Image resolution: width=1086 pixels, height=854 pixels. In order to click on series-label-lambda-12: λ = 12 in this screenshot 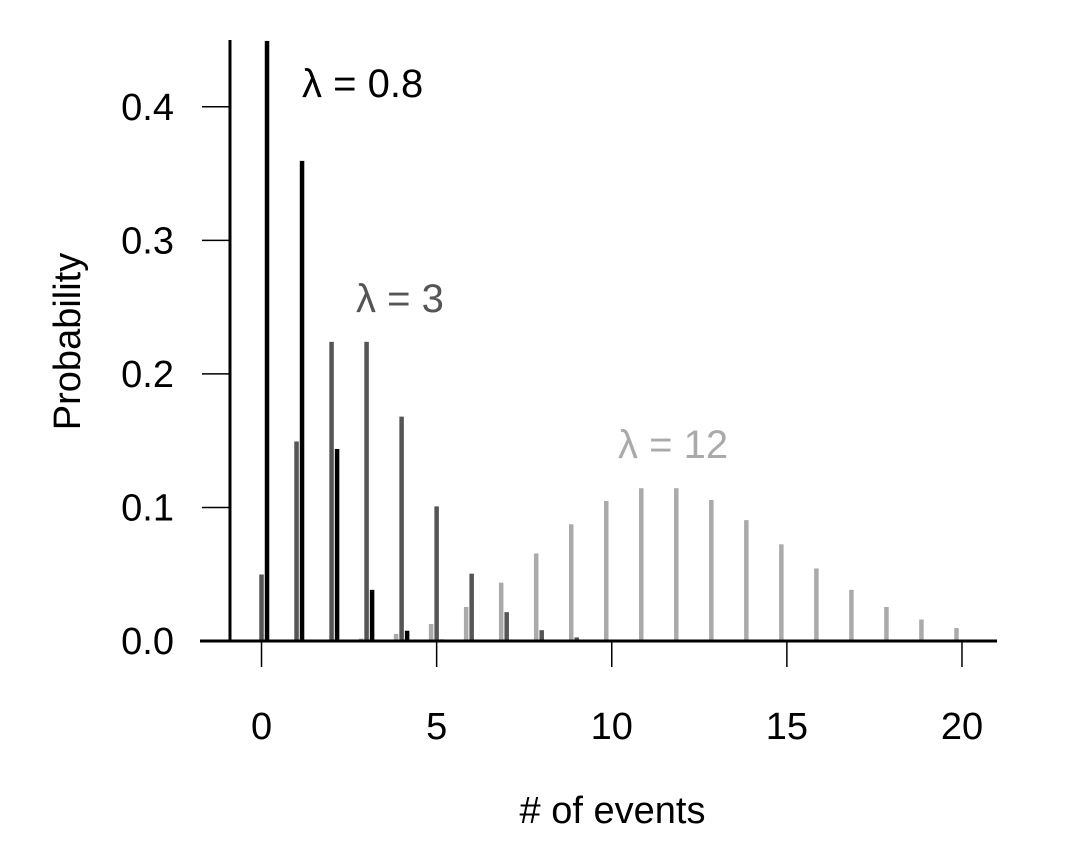, I will do `click(673, 445)`.